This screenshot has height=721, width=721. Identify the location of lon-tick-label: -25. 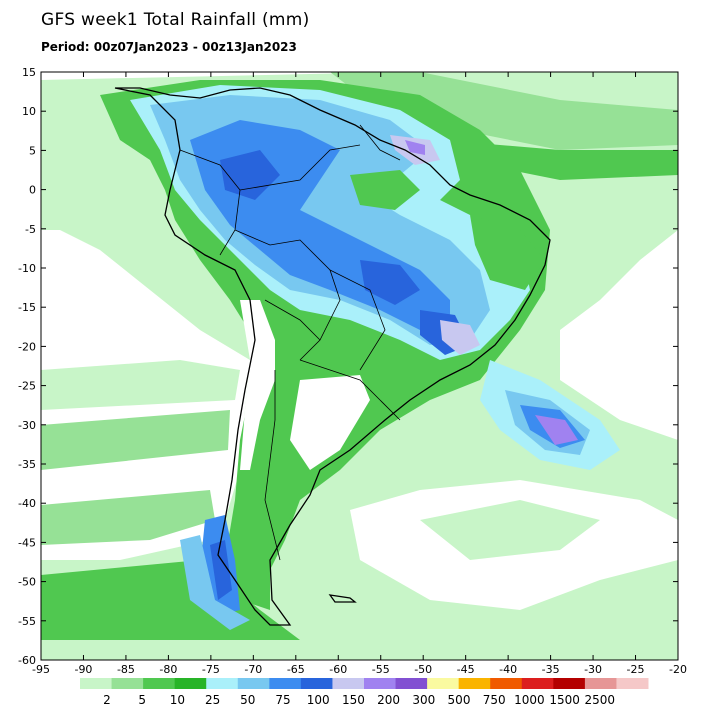
(636, 669).